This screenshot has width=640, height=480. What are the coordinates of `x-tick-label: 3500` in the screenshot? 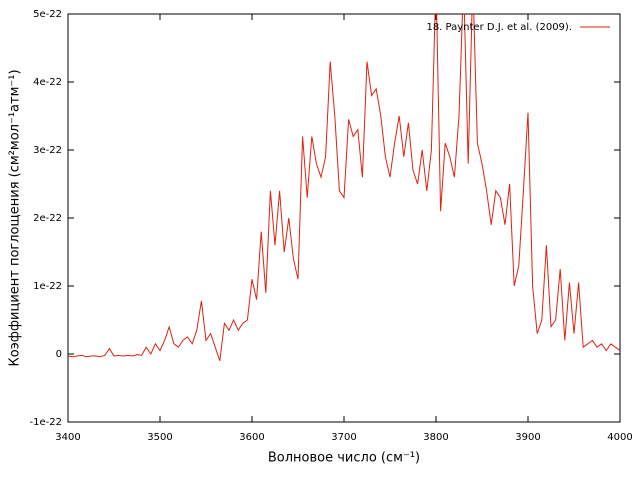 It's located at (159, 437).